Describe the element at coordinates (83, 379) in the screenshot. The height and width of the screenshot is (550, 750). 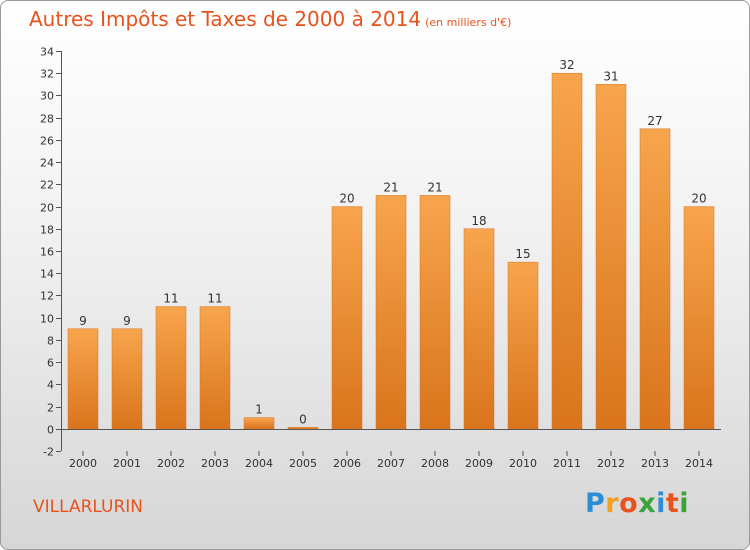
I see `bar-2000` at that location.